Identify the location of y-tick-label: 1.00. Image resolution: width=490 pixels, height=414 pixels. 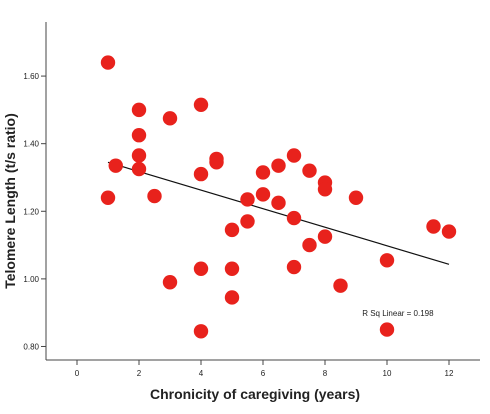
(31, 279).